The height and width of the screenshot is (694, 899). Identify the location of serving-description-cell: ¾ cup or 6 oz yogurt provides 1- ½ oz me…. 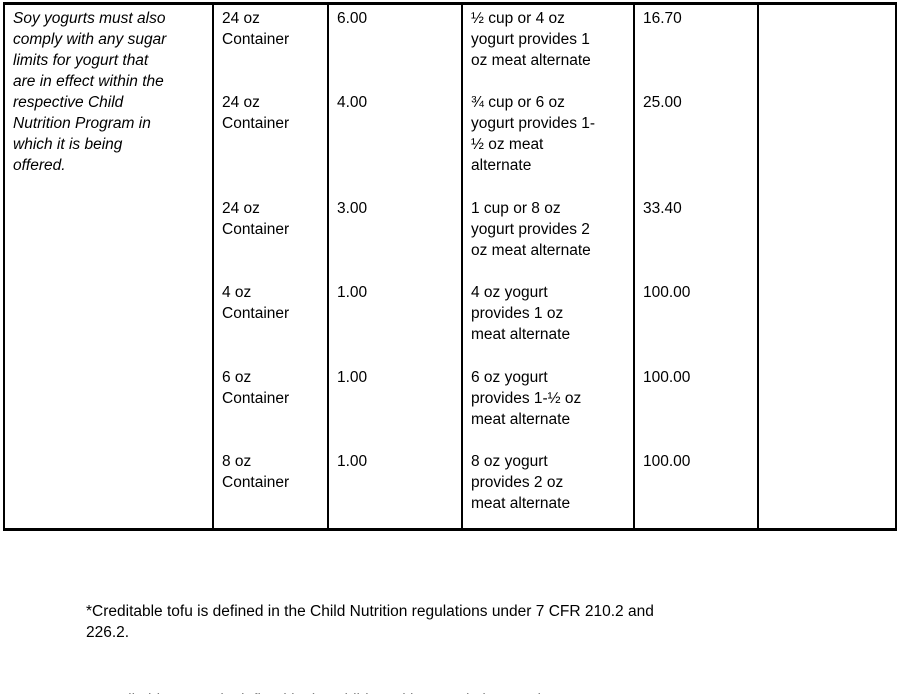
(548, 144).